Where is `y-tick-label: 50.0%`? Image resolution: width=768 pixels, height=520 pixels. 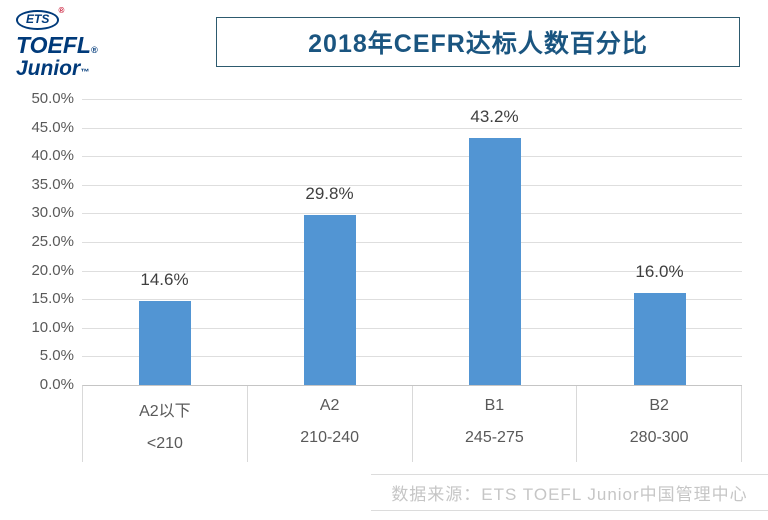 y-tick-label: 50.0% is located at coordinates (52, 98).